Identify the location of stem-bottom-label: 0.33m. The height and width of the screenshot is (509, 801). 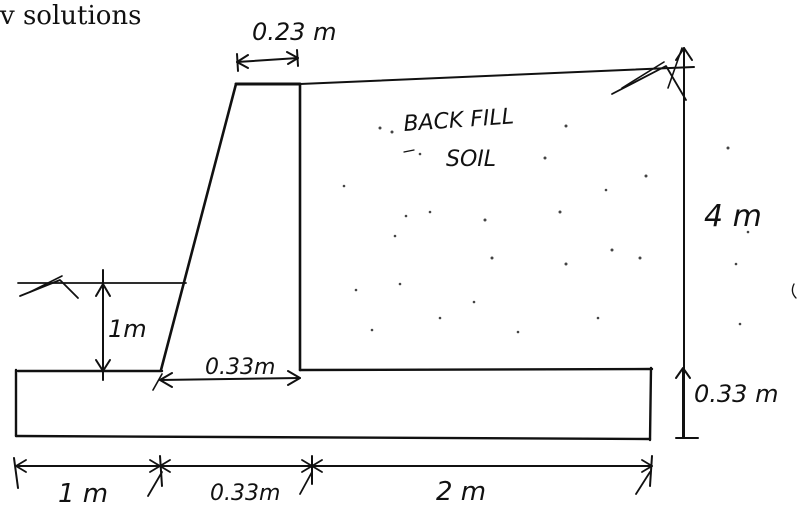
(245, 493).